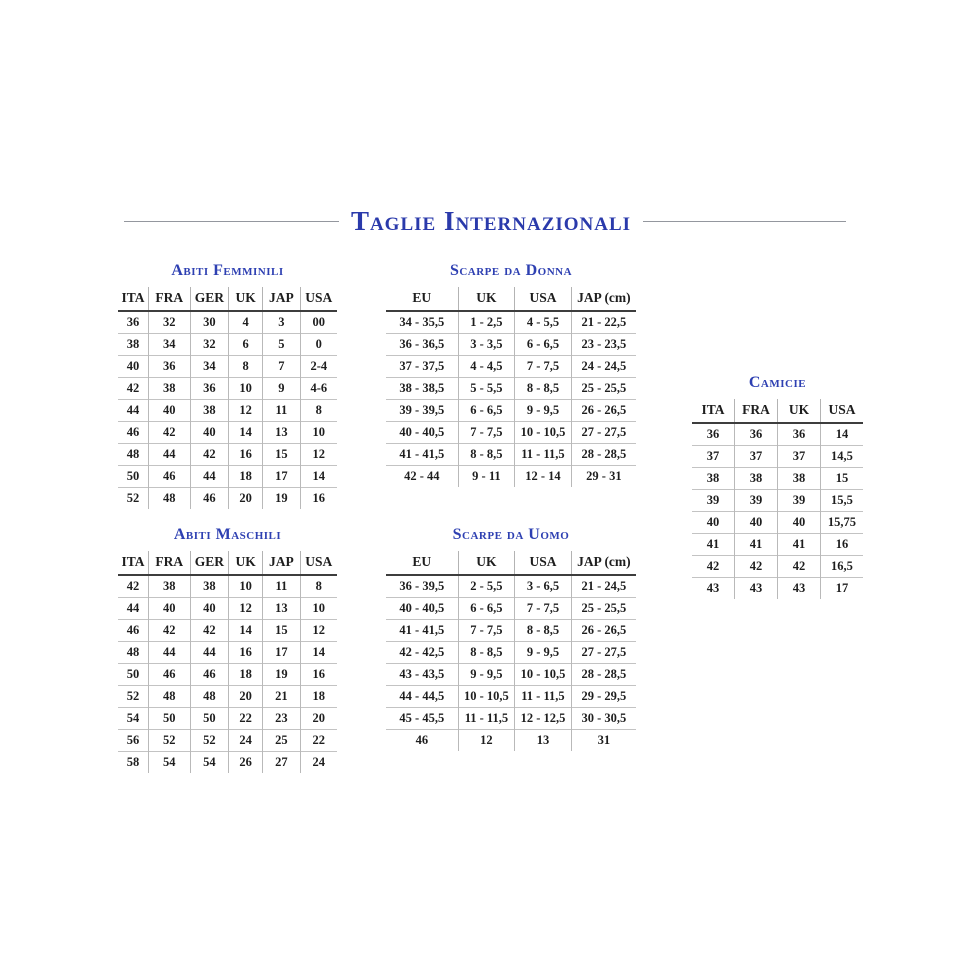 The image size is (970, 971). I want to click on table-cell: 44, so click(169, 454).